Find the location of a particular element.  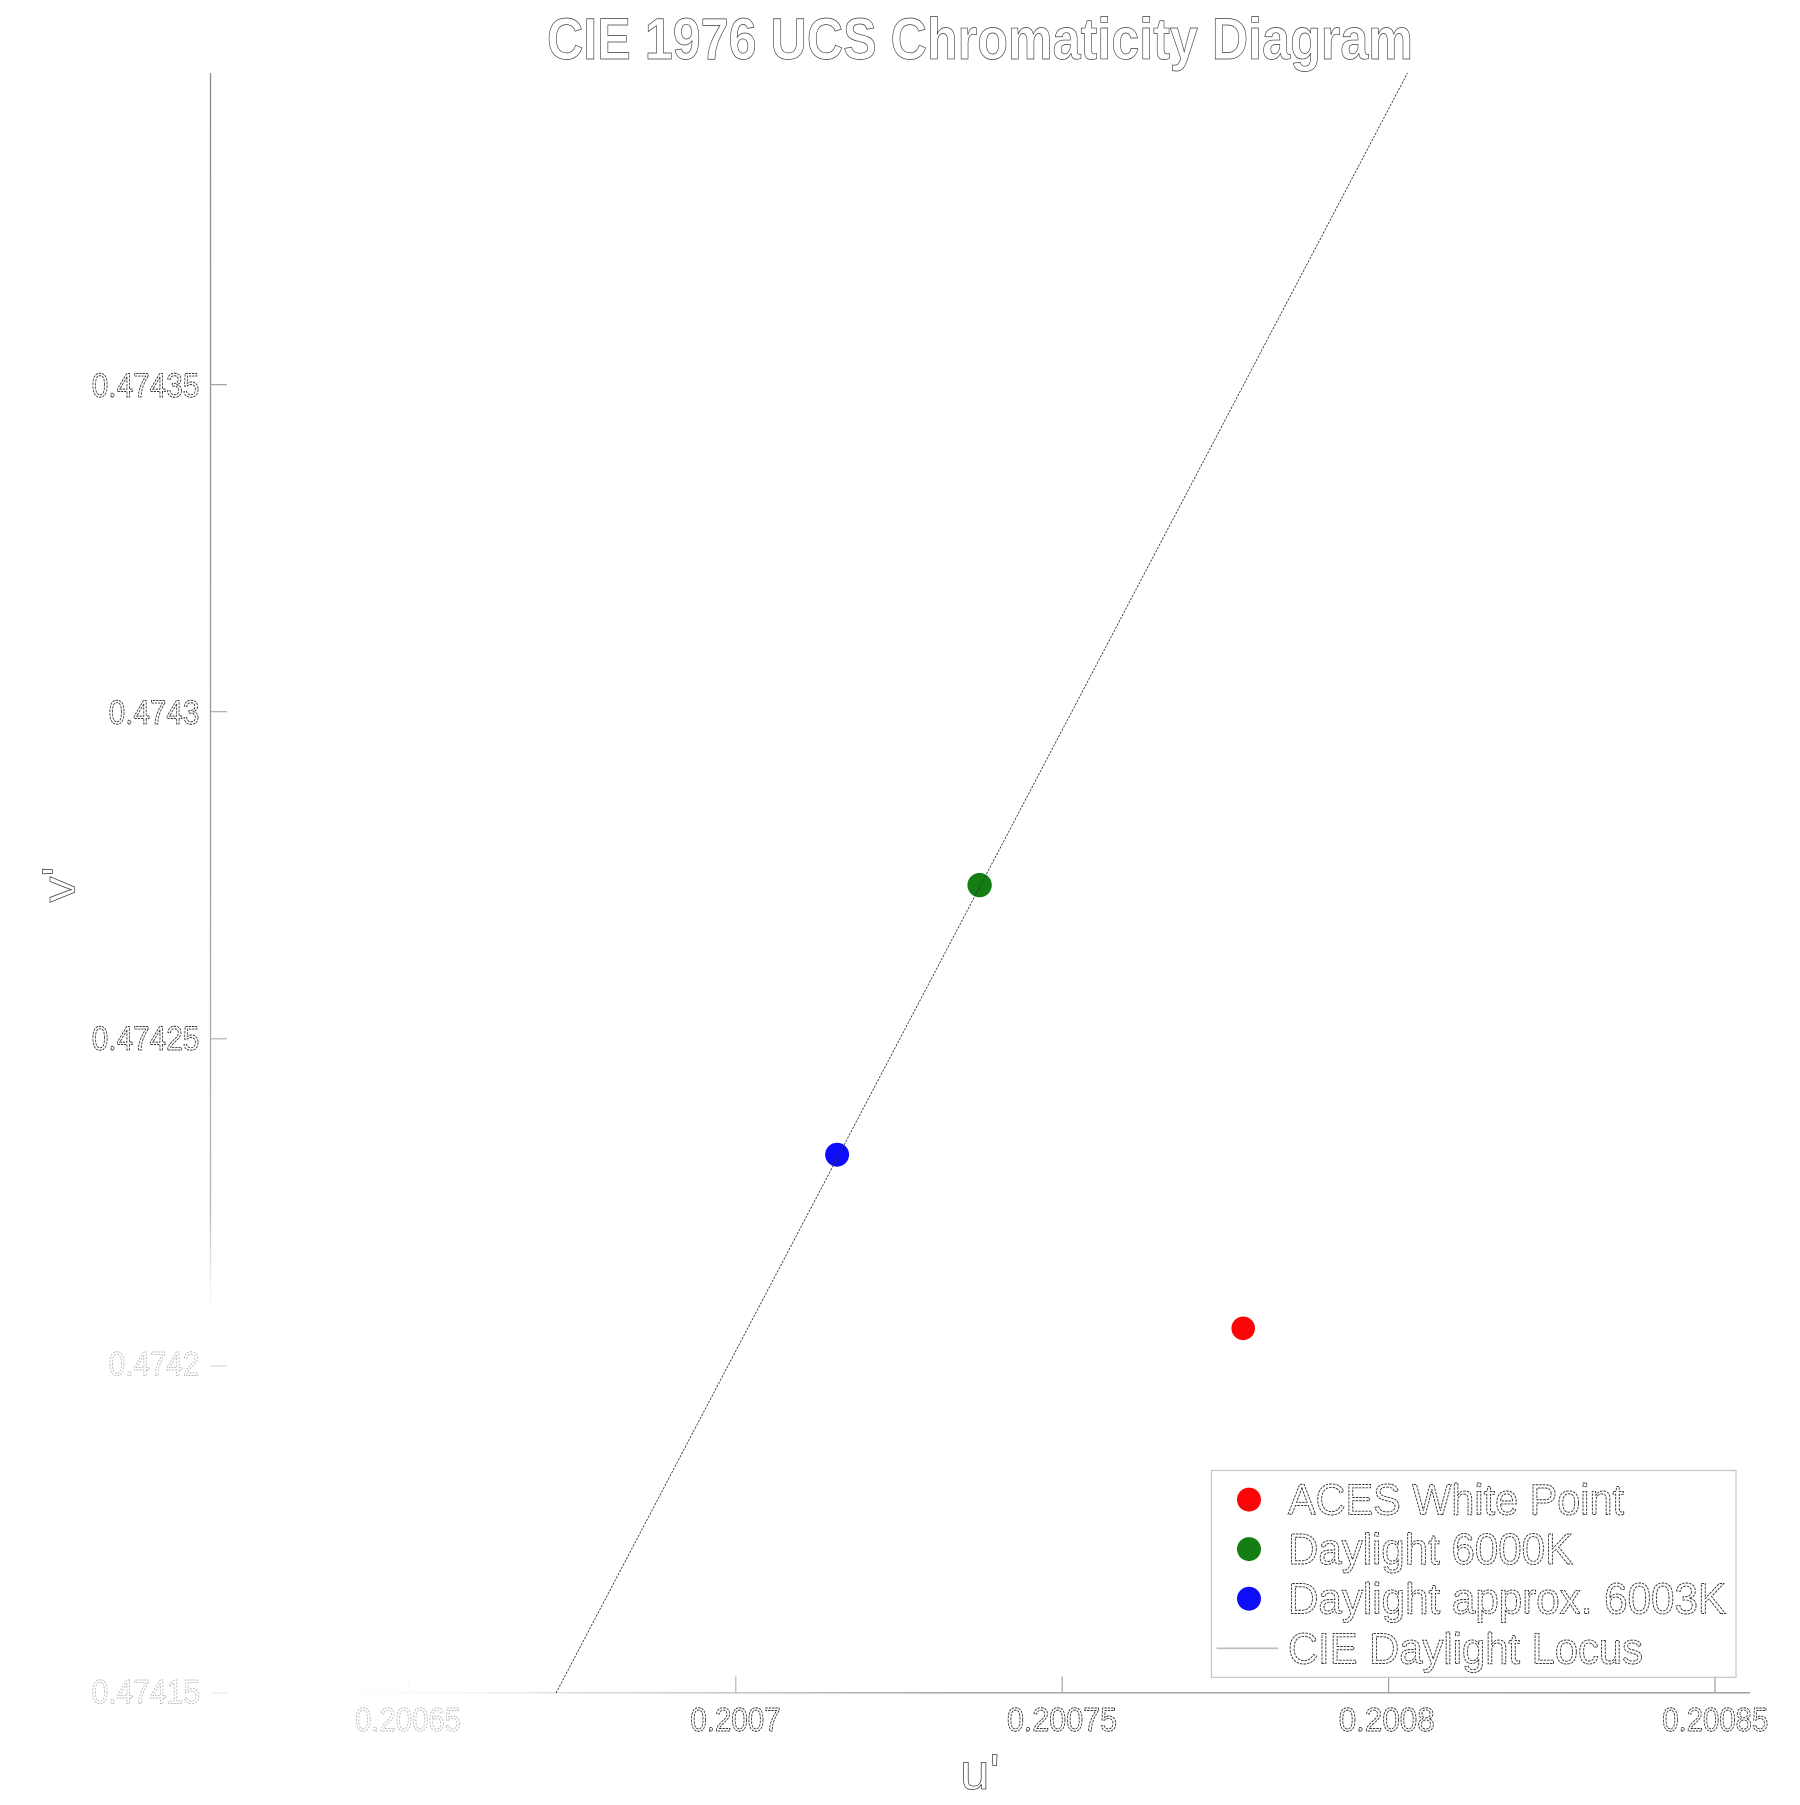

svg-text: 0.47435 is located at coordinates (146, 386).